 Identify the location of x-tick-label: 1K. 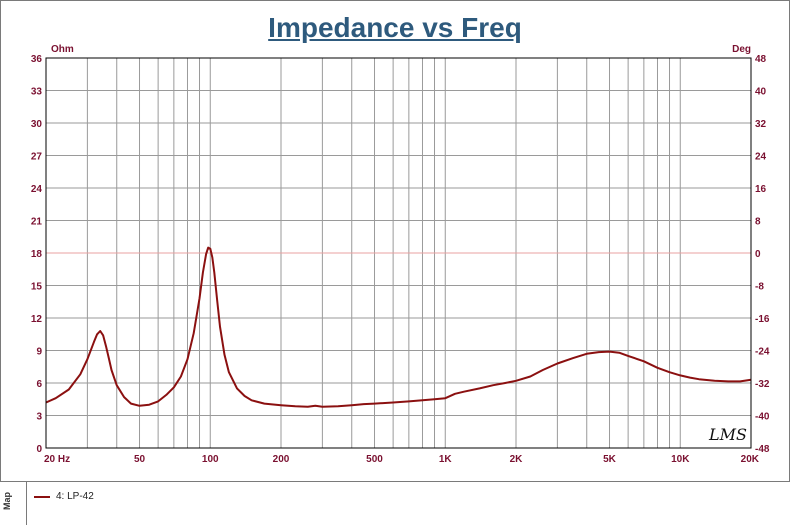
(446, 459).